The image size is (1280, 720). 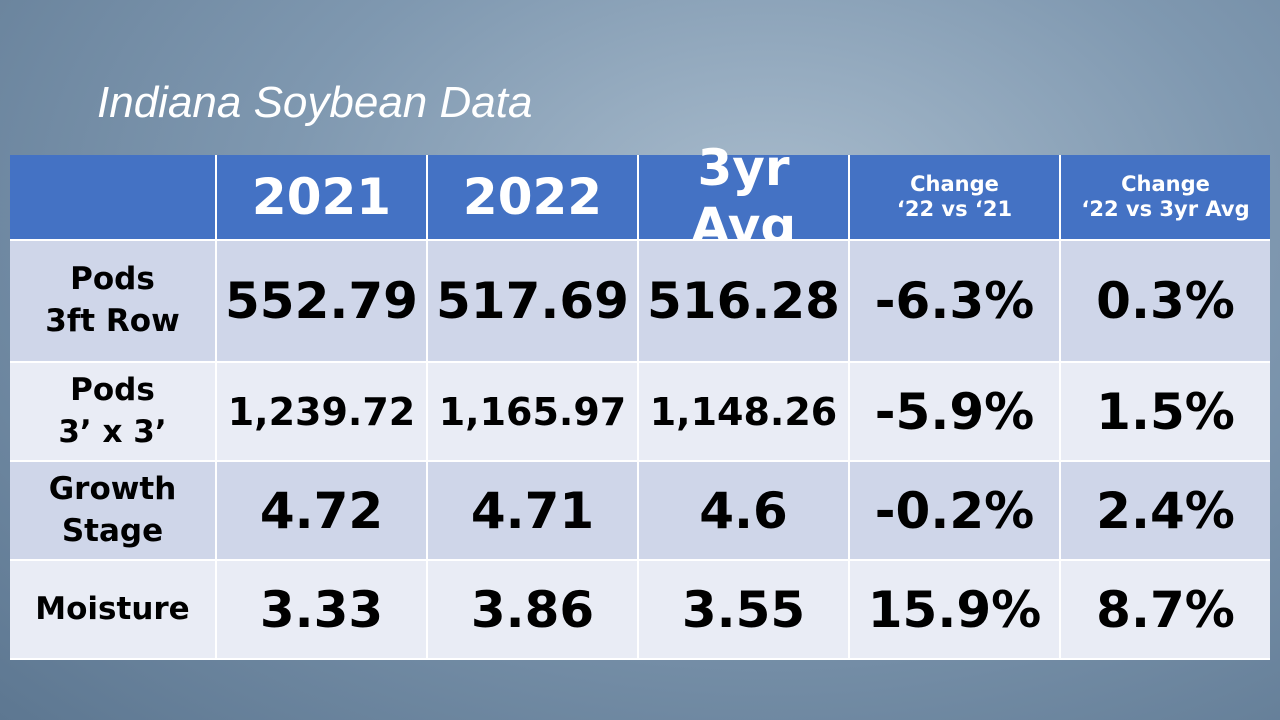 What do you see at coordinates (743, 609) in the screenshot?
I see `cell-value: 3.55` at bounding box center [743, 609].